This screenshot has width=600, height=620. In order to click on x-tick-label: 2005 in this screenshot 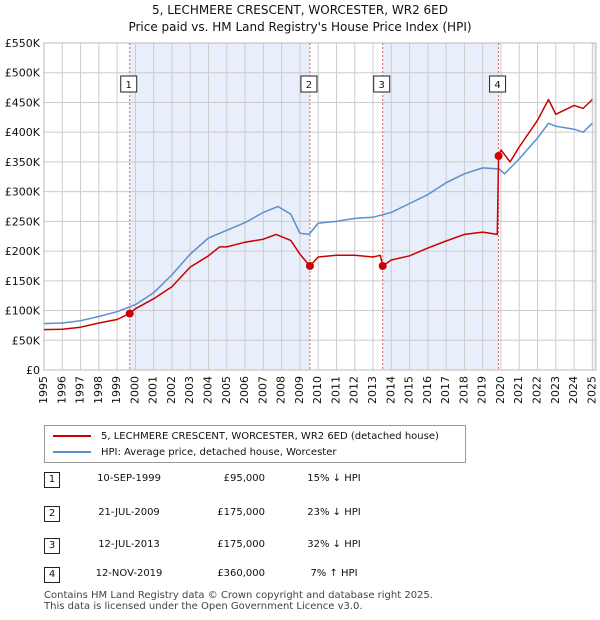, I will do `click(226, 390)`.